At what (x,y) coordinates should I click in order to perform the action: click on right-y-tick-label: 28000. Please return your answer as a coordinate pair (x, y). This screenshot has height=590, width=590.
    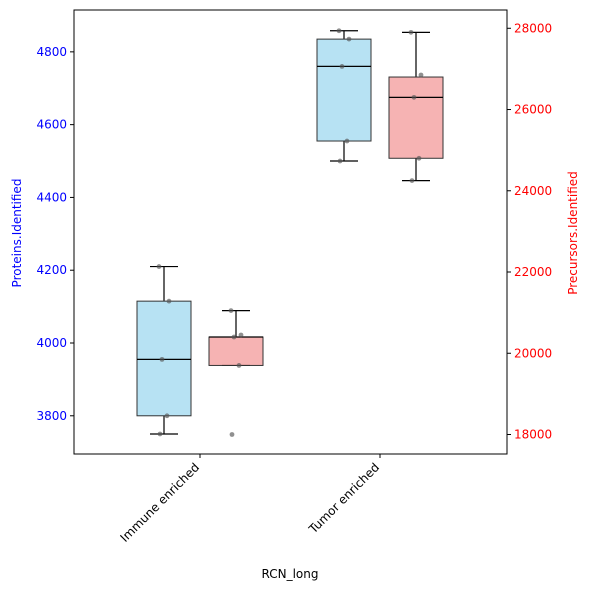
    Looking at the image, I should click on (533, 28).